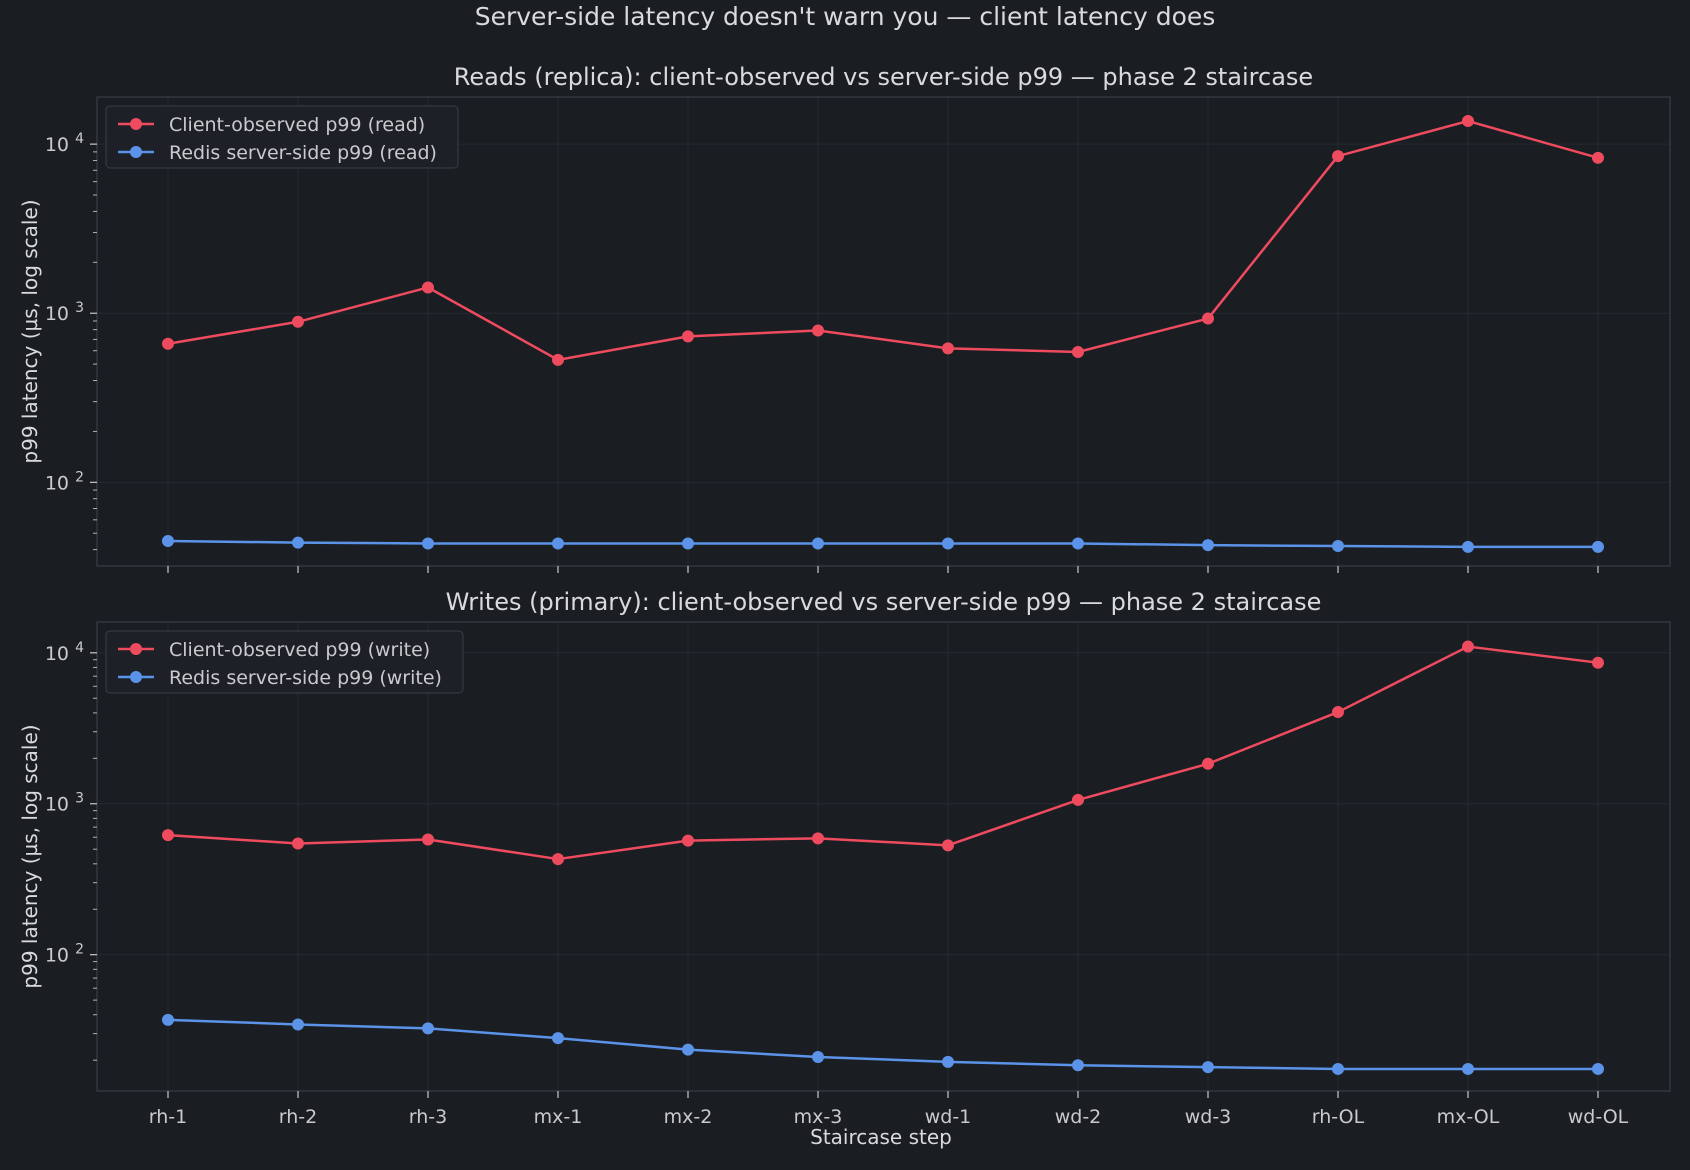  What do you see at coordinates (303, 153) in the screenshot?
I see `legend-label: Redis server-side p99 (read)` at bounding box center [303, 153].